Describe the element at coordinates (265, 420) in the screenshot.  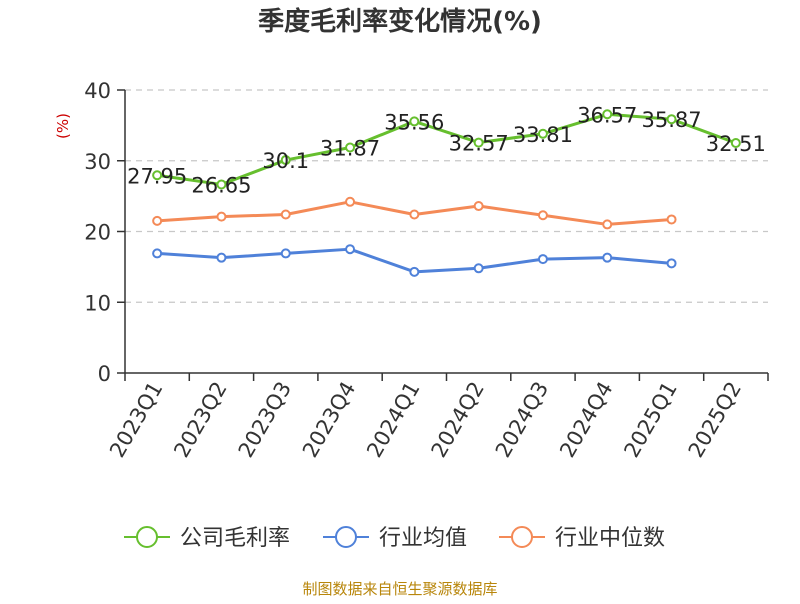
I see `x-tick-label: 2023Q3` at that location.